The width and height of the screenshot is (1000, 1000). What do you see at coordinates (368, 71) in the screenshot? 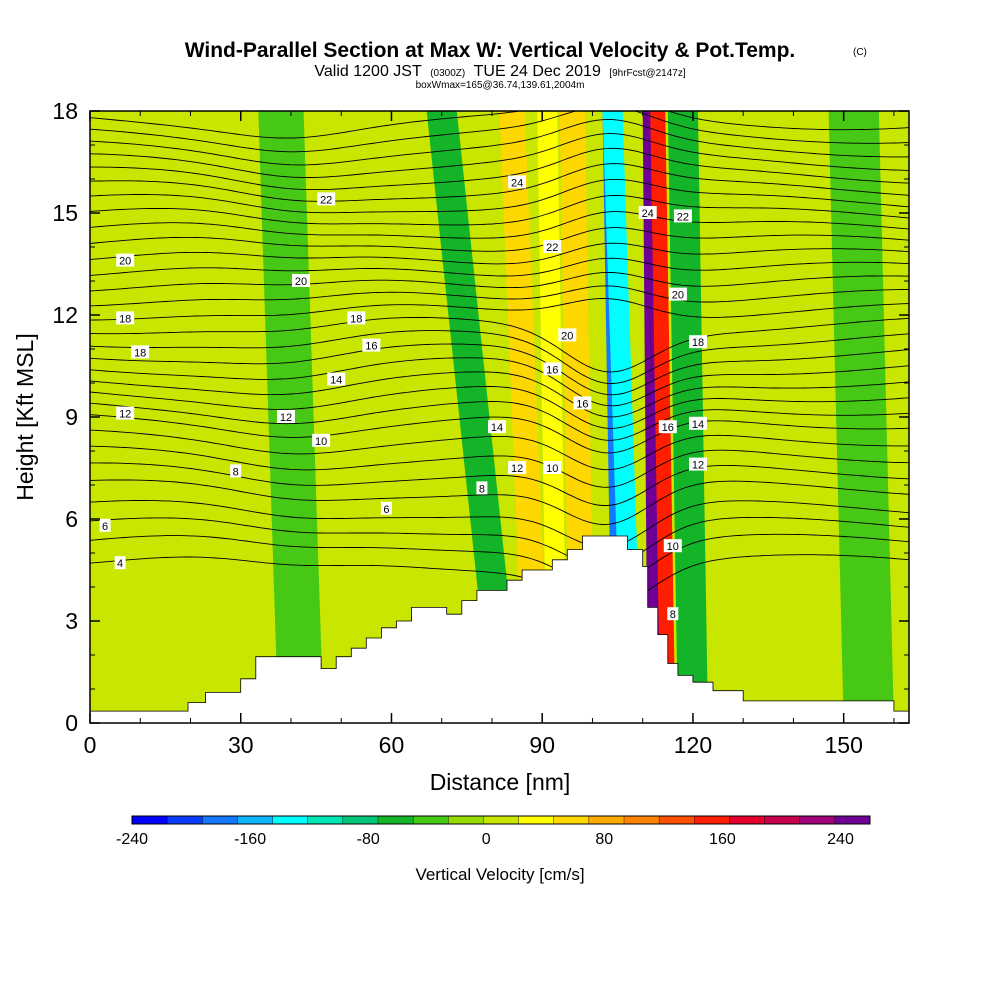
I see `subtitle-valid: Valid 1200 JST` at bounding box center [368, 71].